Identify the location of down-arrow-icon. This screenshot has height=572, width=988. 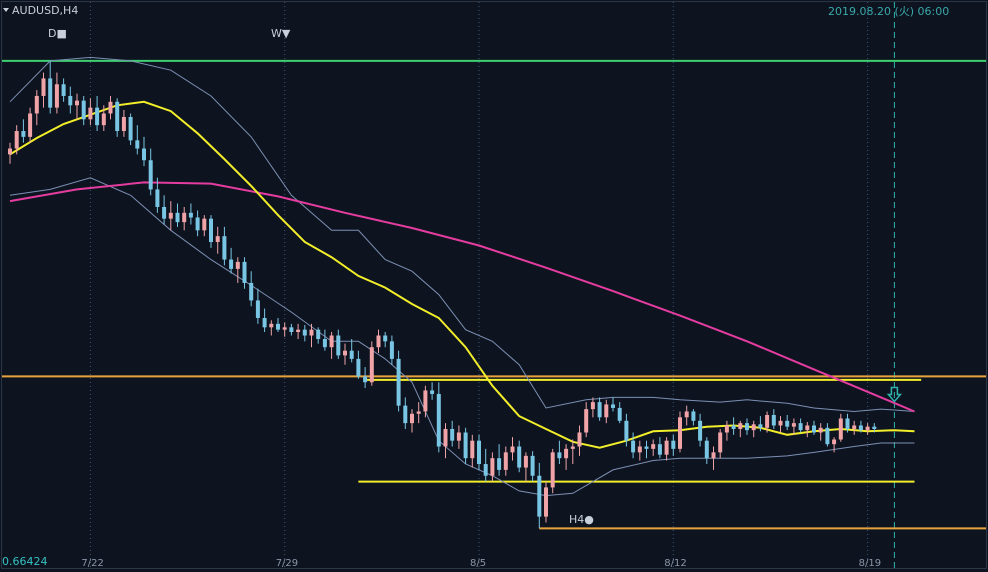
(894, 394).